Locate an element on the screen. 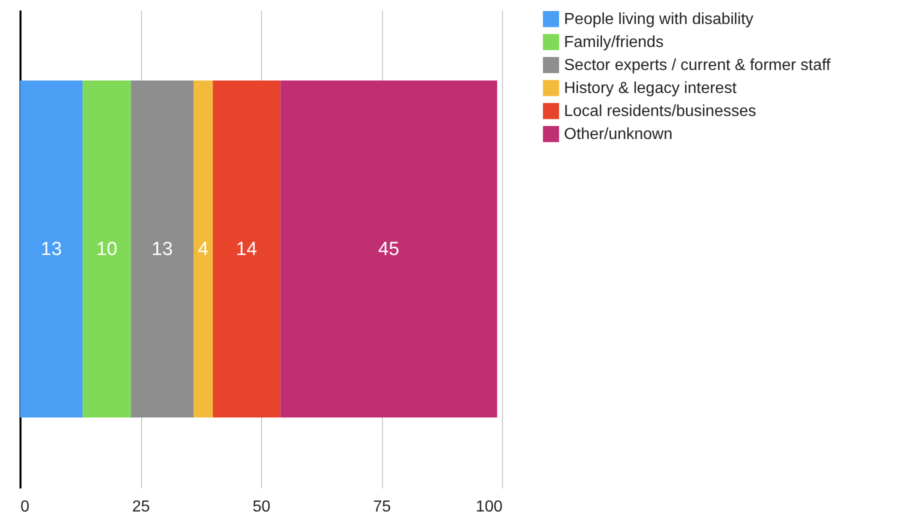  x-tick-label: 100 is located at coordinates (489, 507).